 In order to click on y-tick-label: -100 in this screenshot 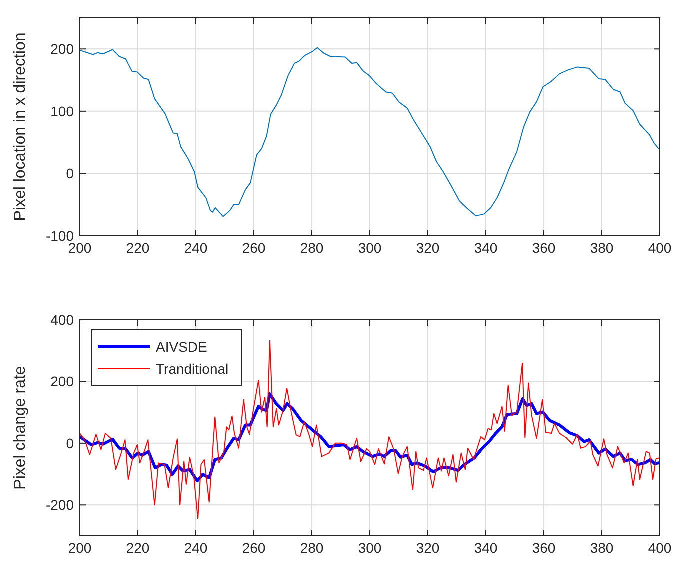, I will do `click(60, 236)`.